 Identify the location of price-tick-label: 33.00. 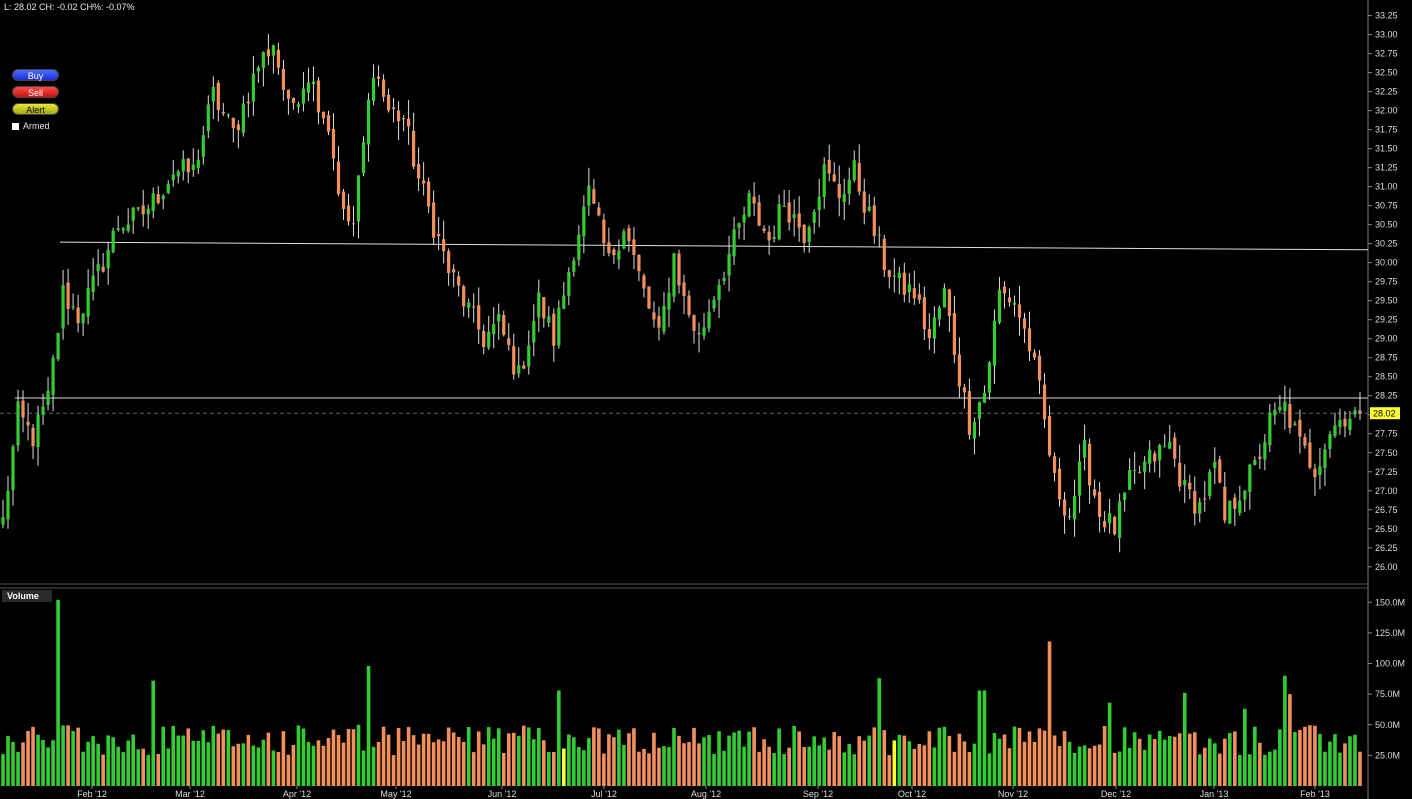
(1386, 35).